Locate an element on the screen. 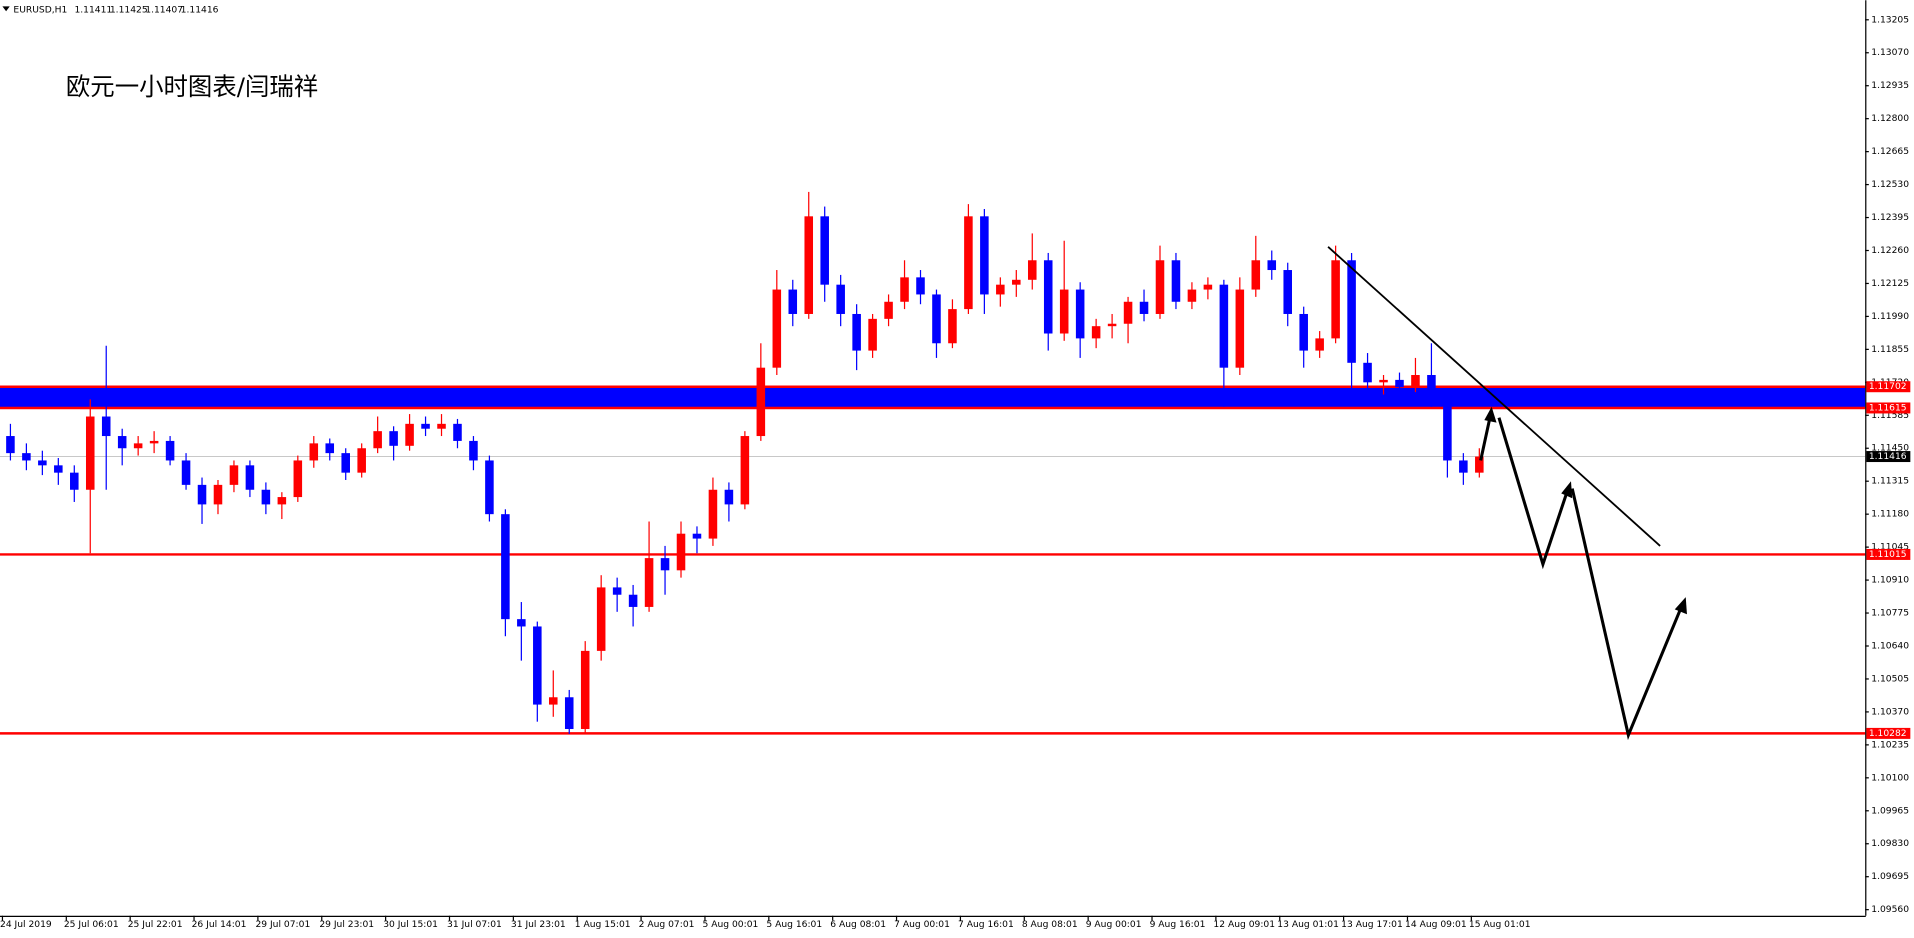 The height and width of the screenshot is (938, 1914). x-tick-label: 26 Jul 14:01 is located at coordinates (219, 925).